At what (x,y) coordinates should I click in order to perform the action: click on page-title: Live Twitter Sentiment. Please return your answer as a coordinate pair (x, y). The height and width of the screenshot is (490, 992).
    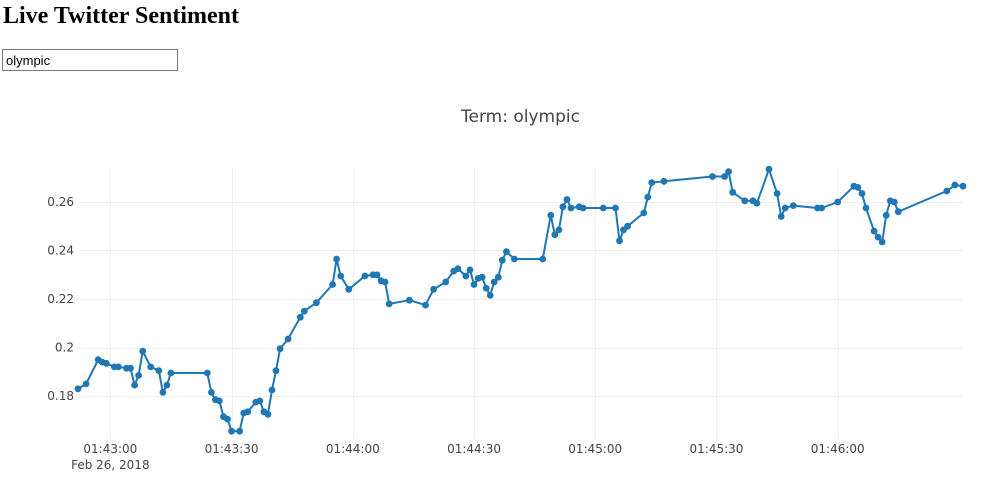
    Looking at the image, I should click on (121, 16).